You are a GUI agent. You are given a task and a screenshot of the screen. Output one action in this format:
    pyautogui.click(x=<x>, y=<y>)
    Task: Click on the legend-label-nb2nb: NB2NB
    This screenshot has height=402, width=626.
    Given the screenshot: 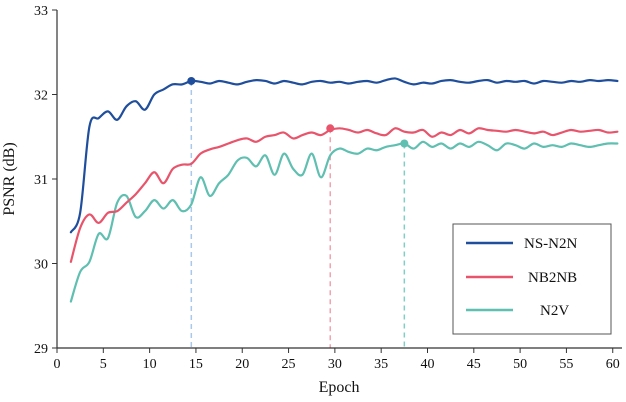 What is the action you would take?
    pyautogui.click(x=552, y=278)
    